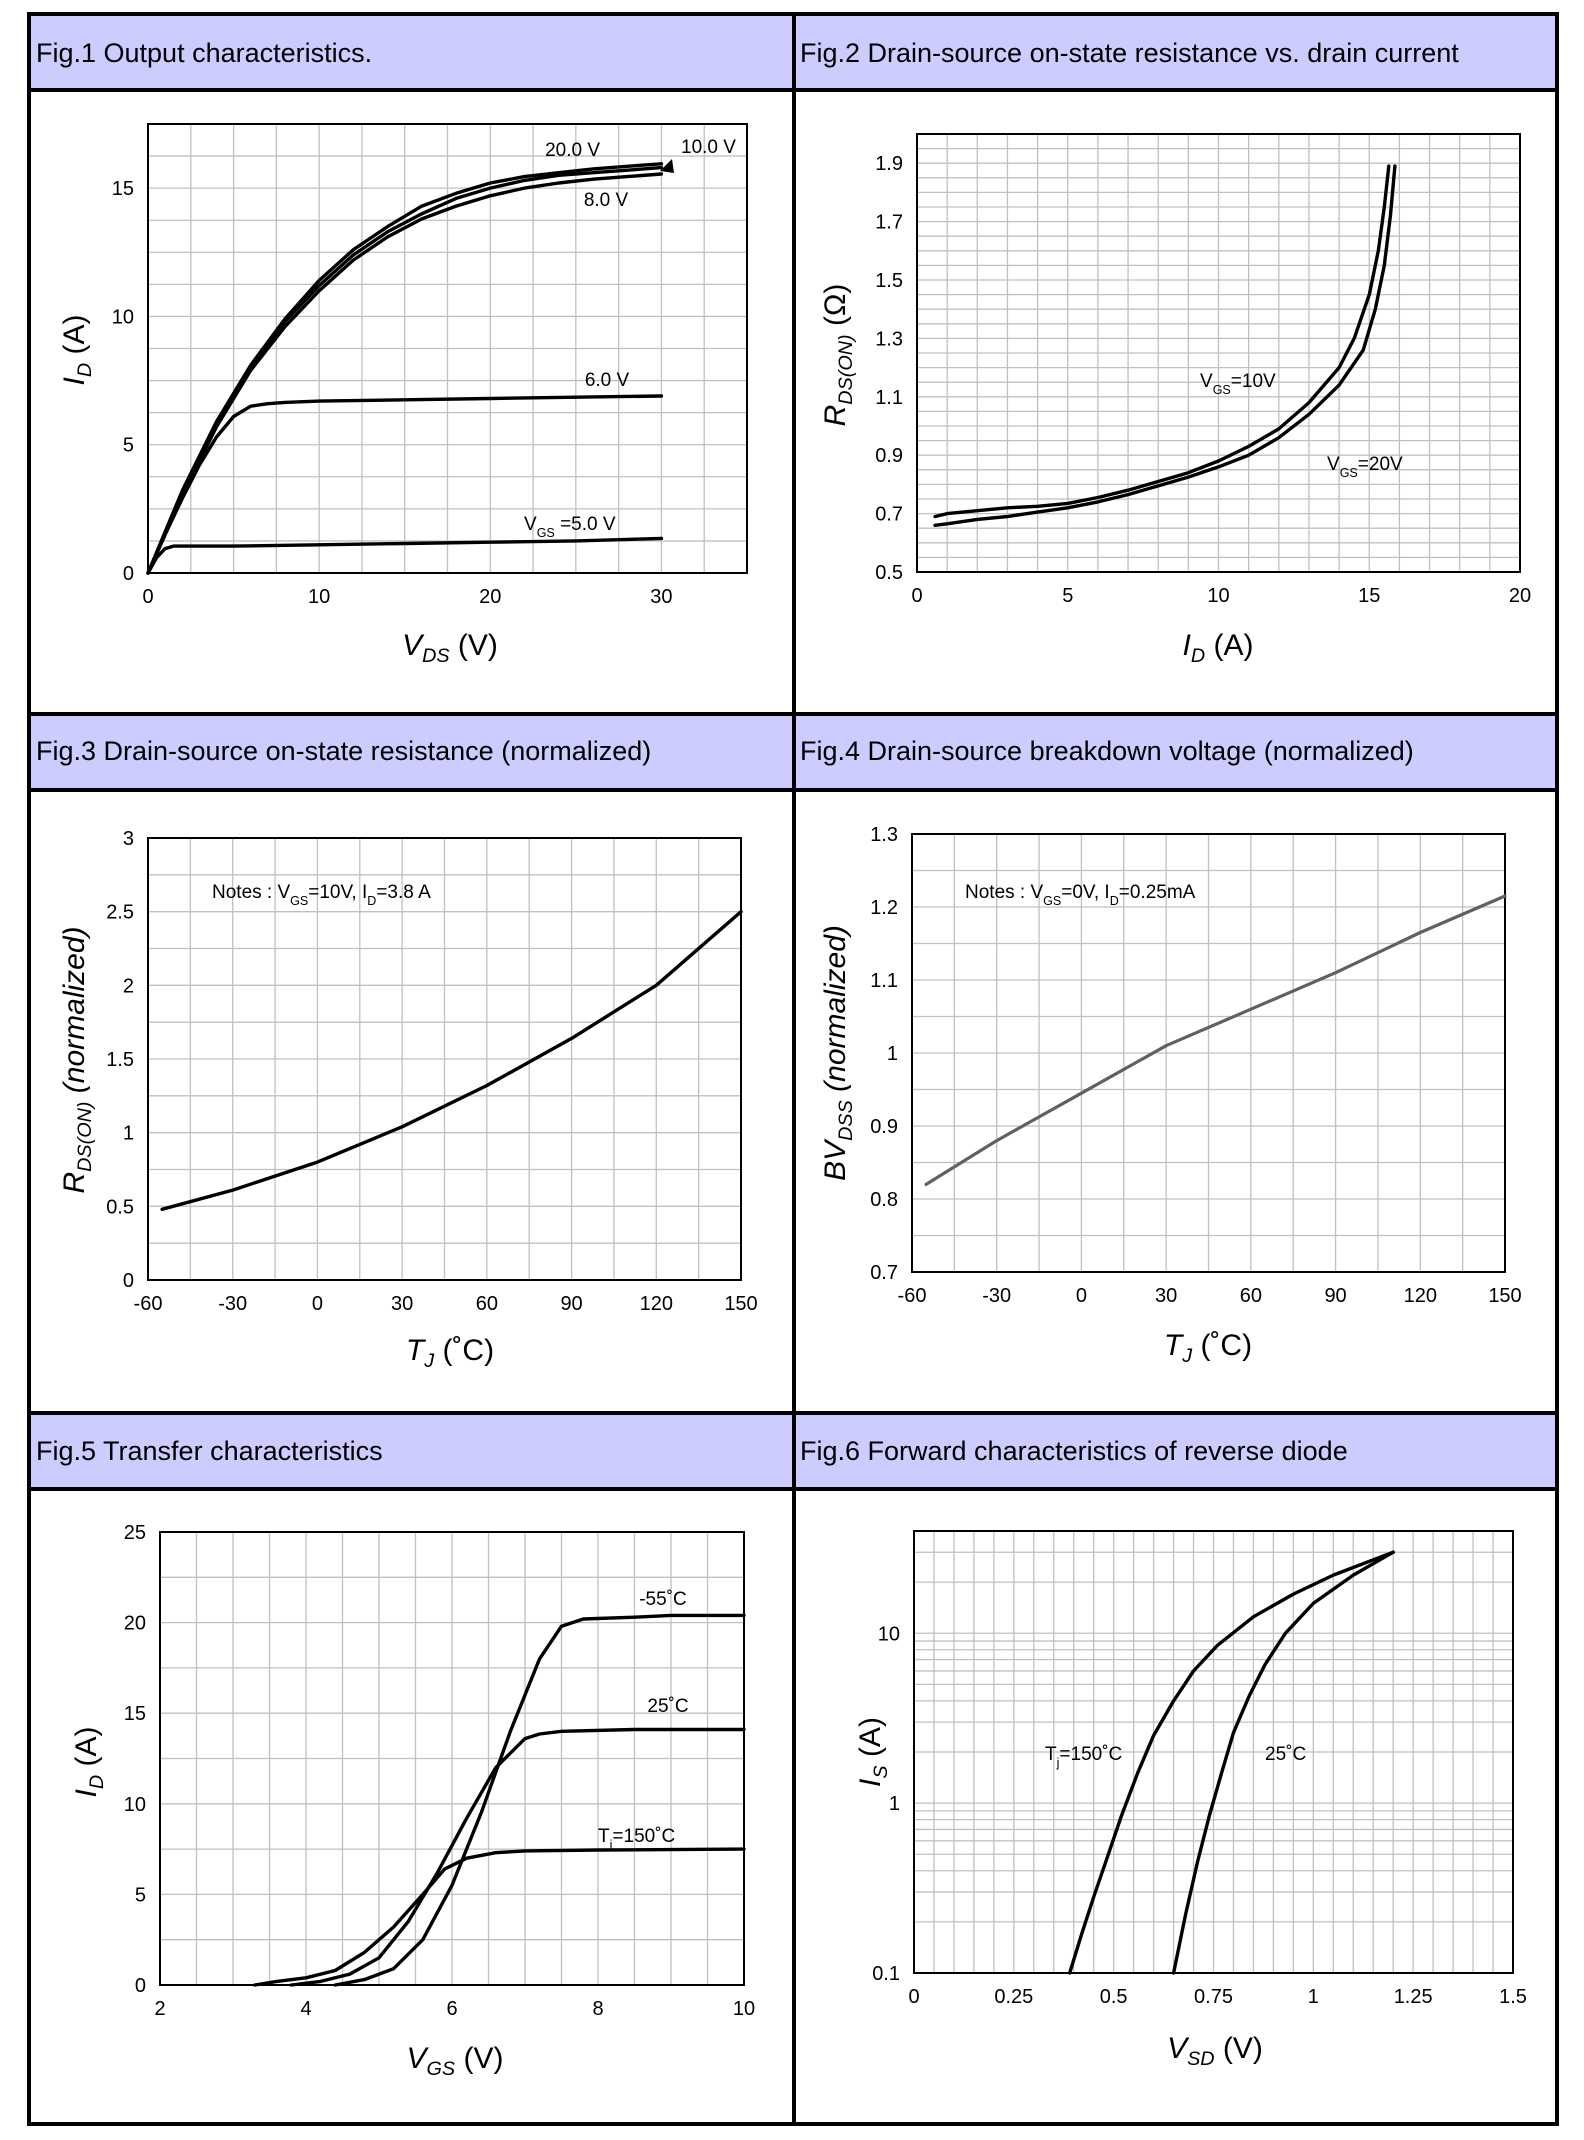 This screenshot has width=1584, height=2140. What do you see at coordinates (889, 1634) in the screenshot?
I see `y-tick-label: 10` at bounding box center [889, 1634].